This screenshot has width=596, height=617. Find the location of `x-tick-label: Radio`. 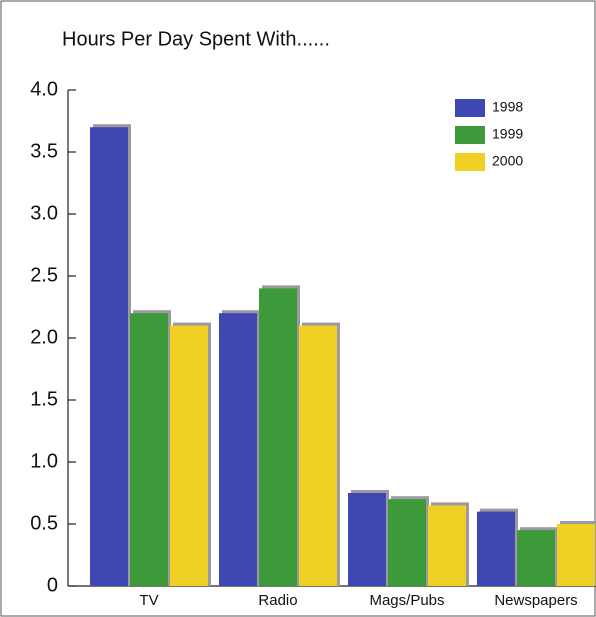

x-tick-label: Radio is located at coordinates (277, 600).